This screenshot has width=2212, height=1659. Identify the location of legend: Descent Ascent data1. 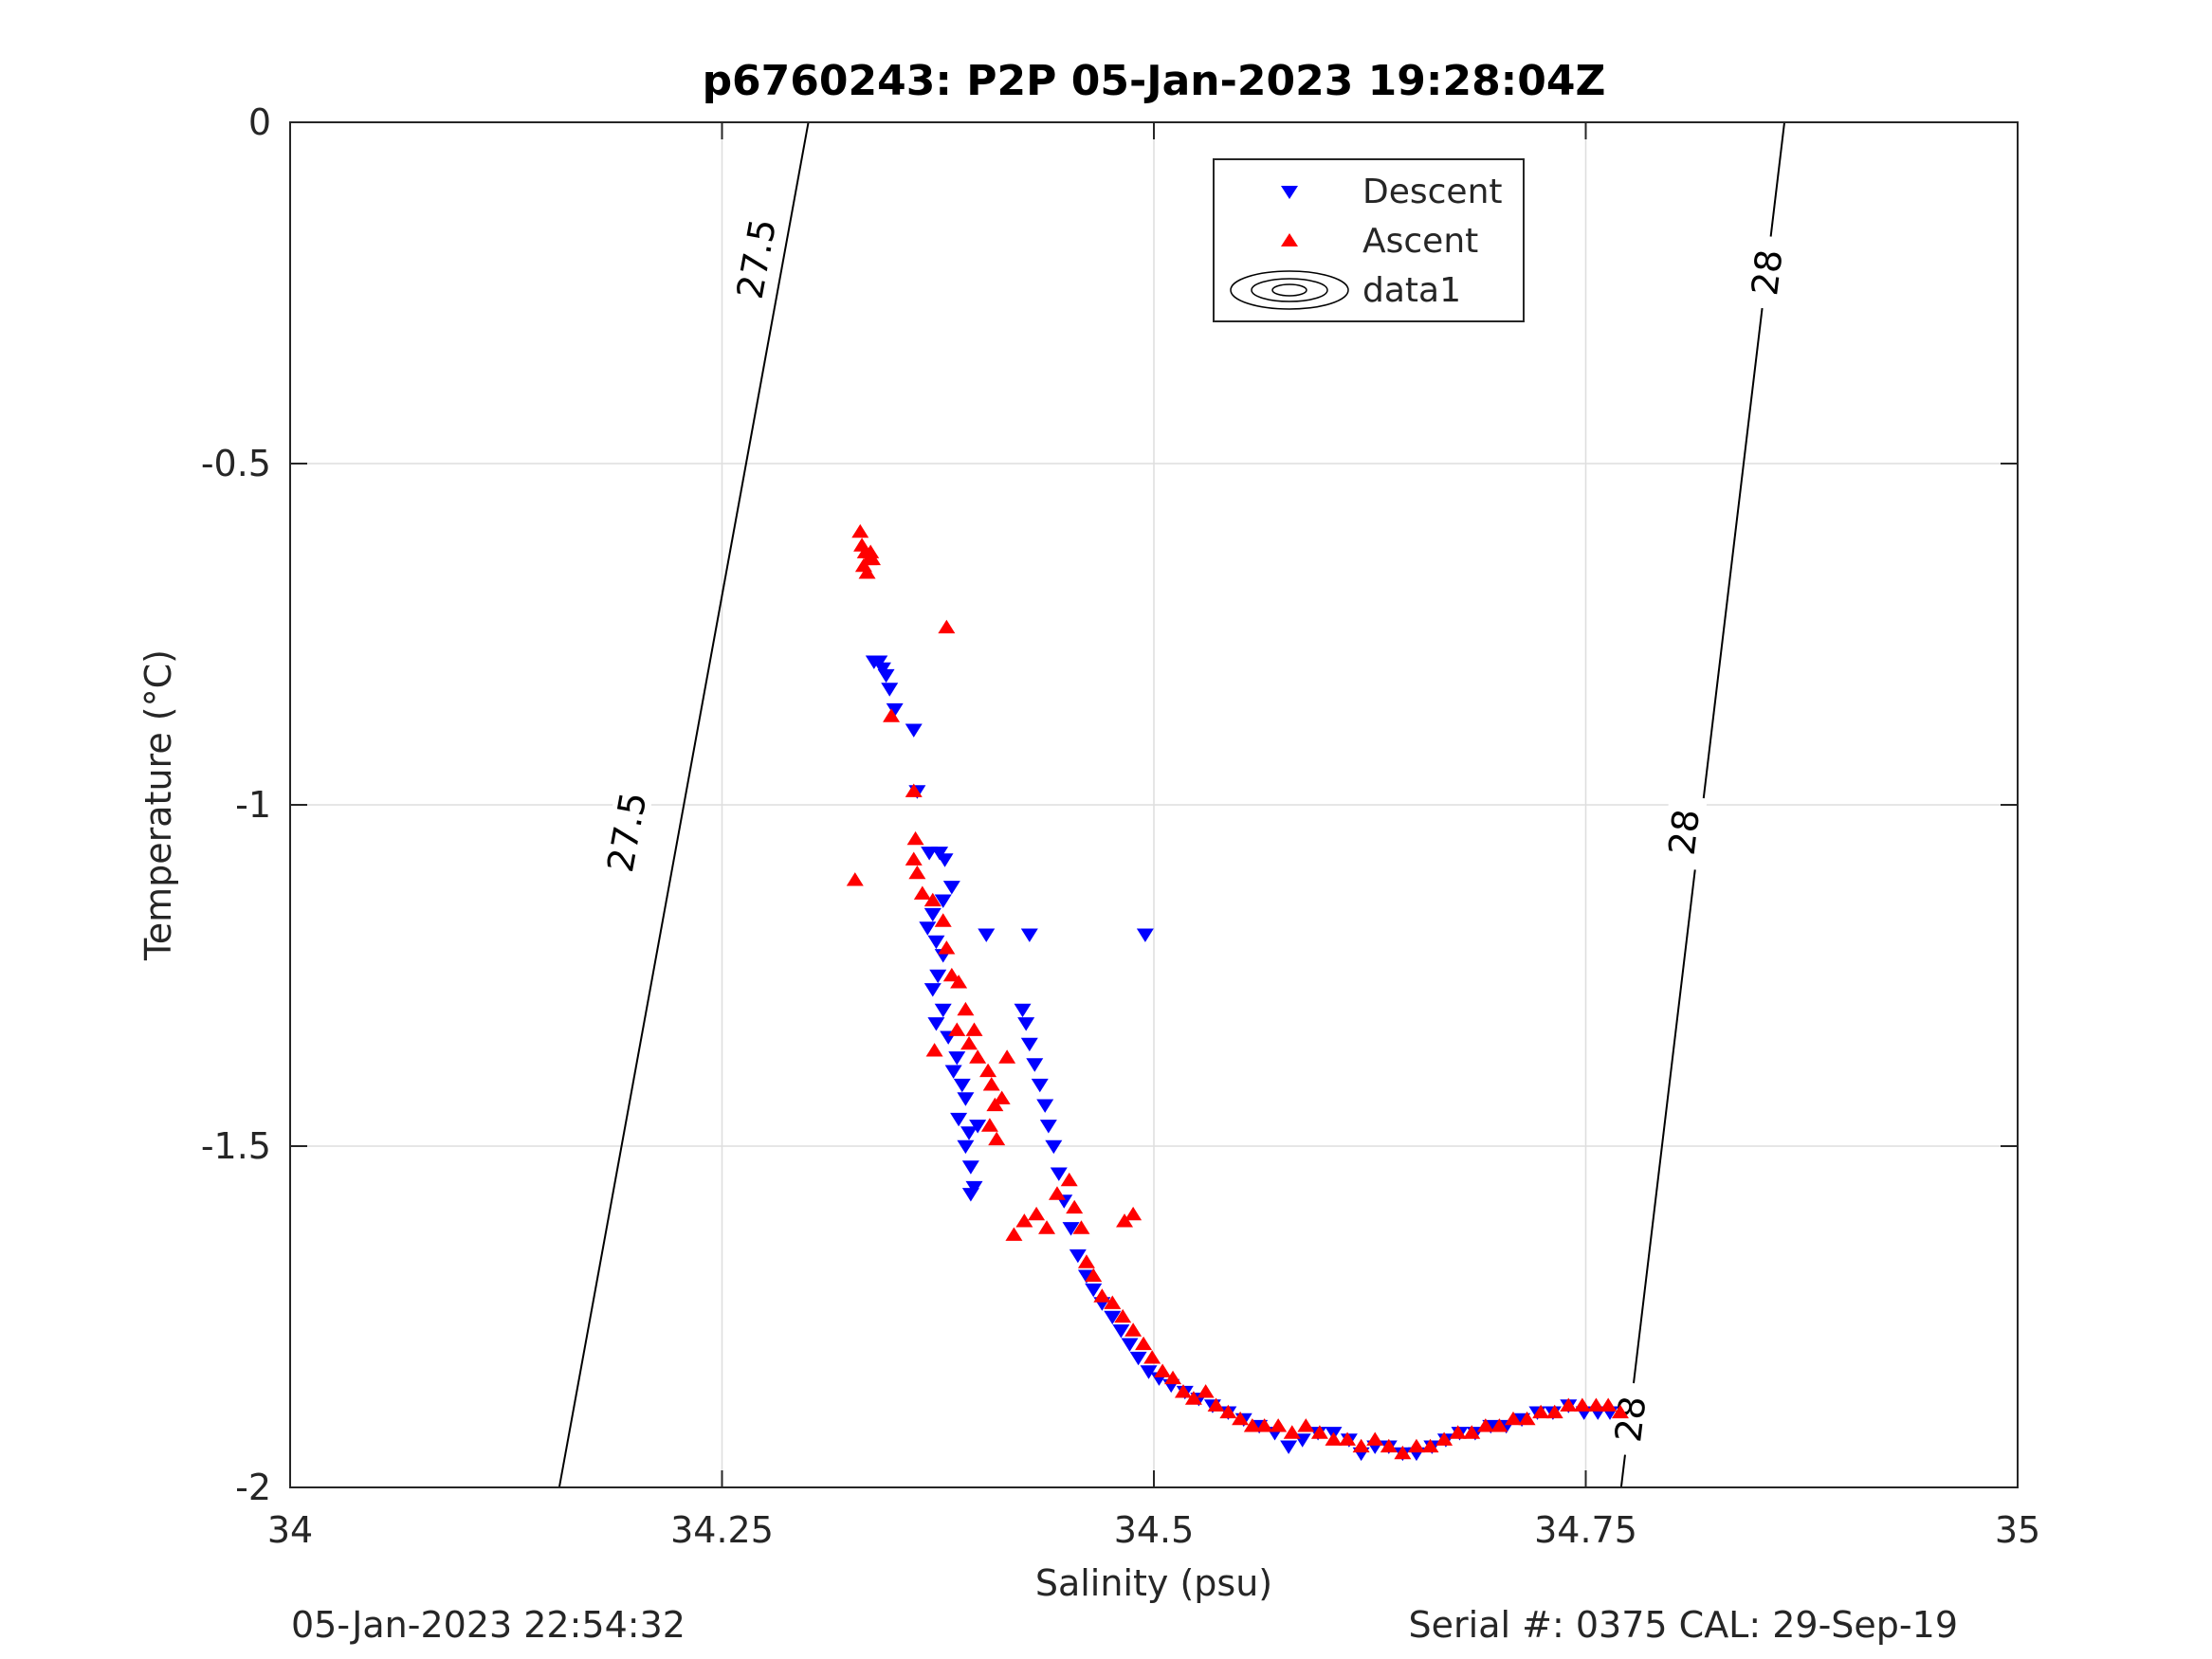
(1369, 240).